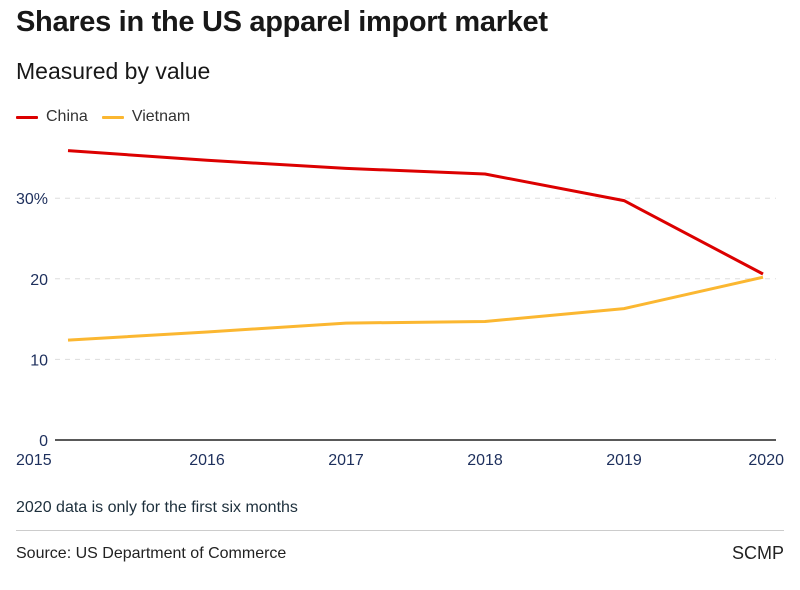  What do you see at coordinates (400, 460) in the screenshot?
I see `x-axis-labels: 2015 2016 2017 2018 2019 2020` at bounding box center [400, 460].